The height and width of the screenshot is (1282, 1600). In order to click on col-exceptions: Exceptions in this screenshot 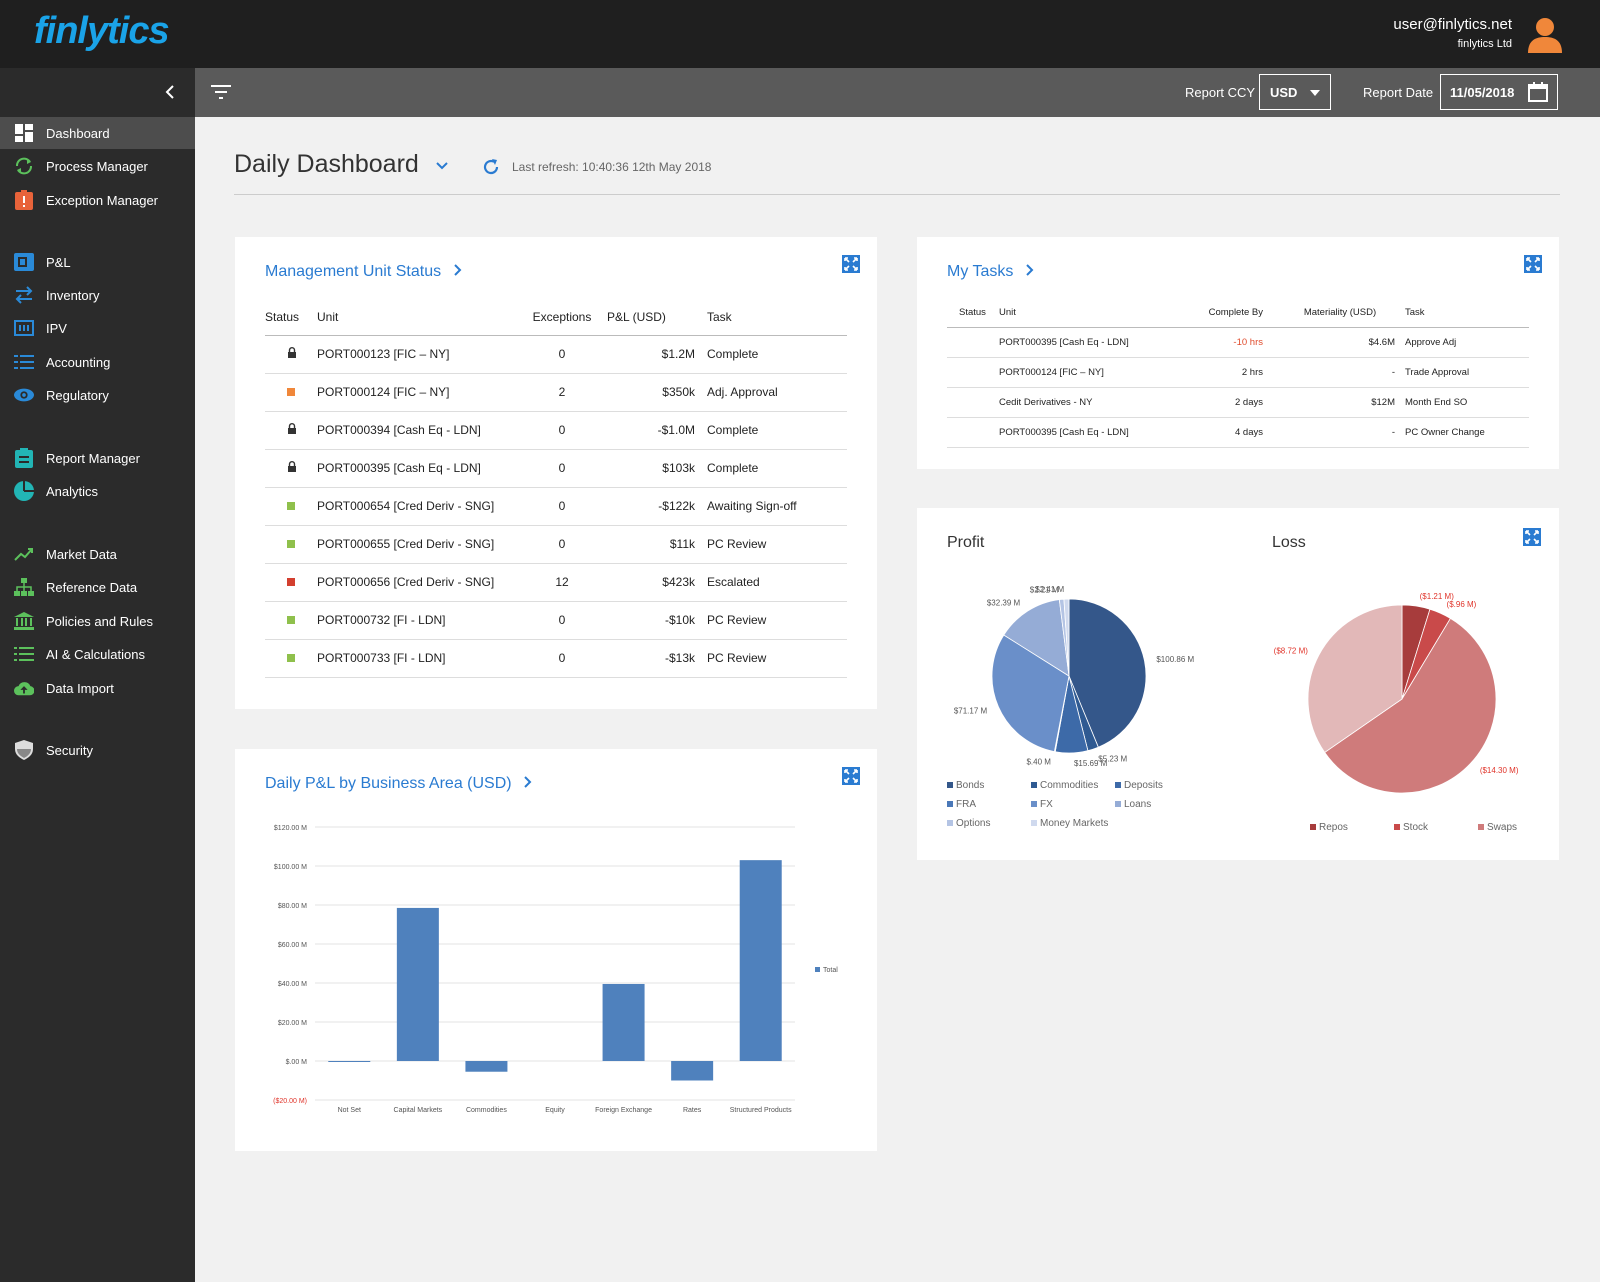, I will do `click(562, 317)`.